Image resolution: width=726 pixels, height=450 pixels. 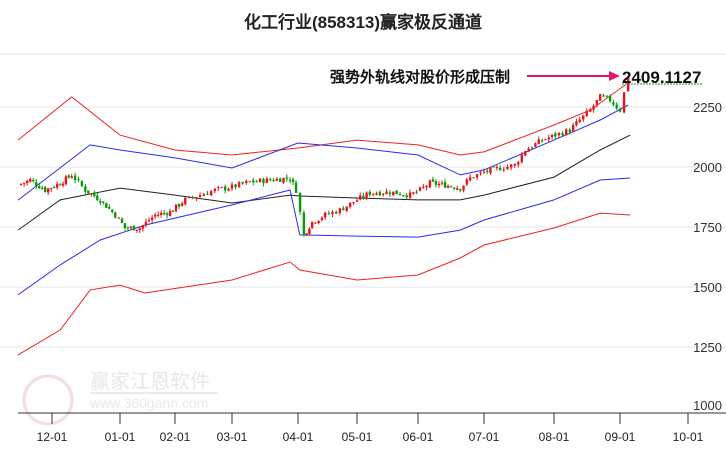 What do you see at coordinates (554, 437) in the screenshot?
I see `x-tick-label: 08-01` at bounding box center [554, 437].